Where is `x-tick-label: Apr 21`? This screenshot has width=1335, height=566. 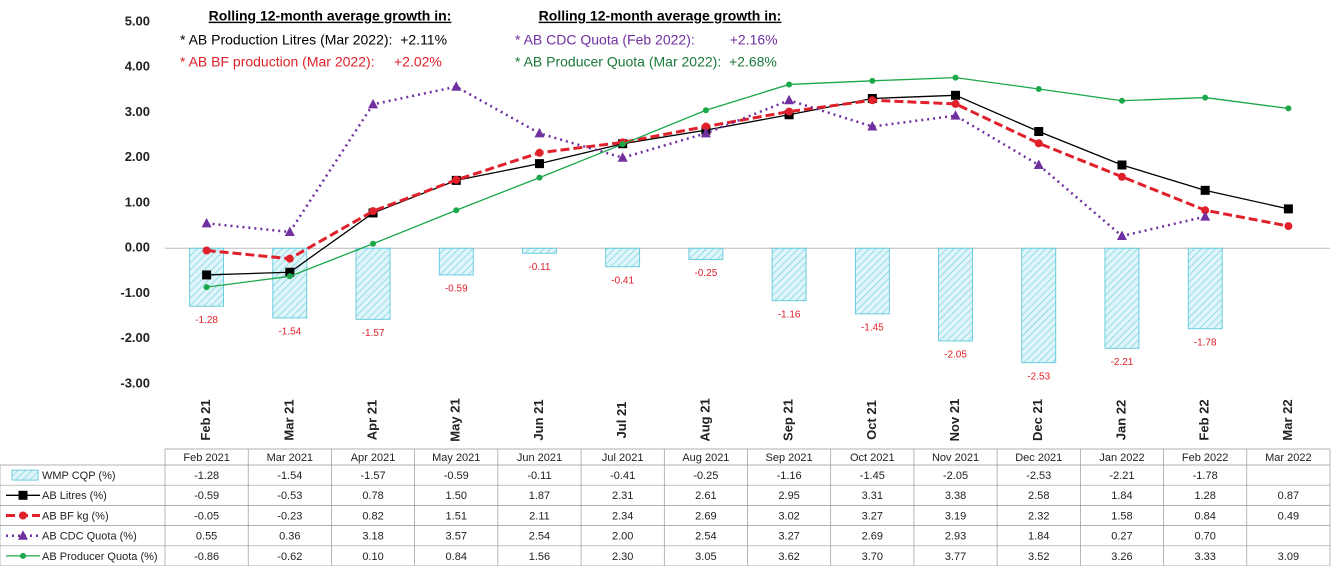
x-tick-label: Apr 21 is located at coordinates (371, 420).